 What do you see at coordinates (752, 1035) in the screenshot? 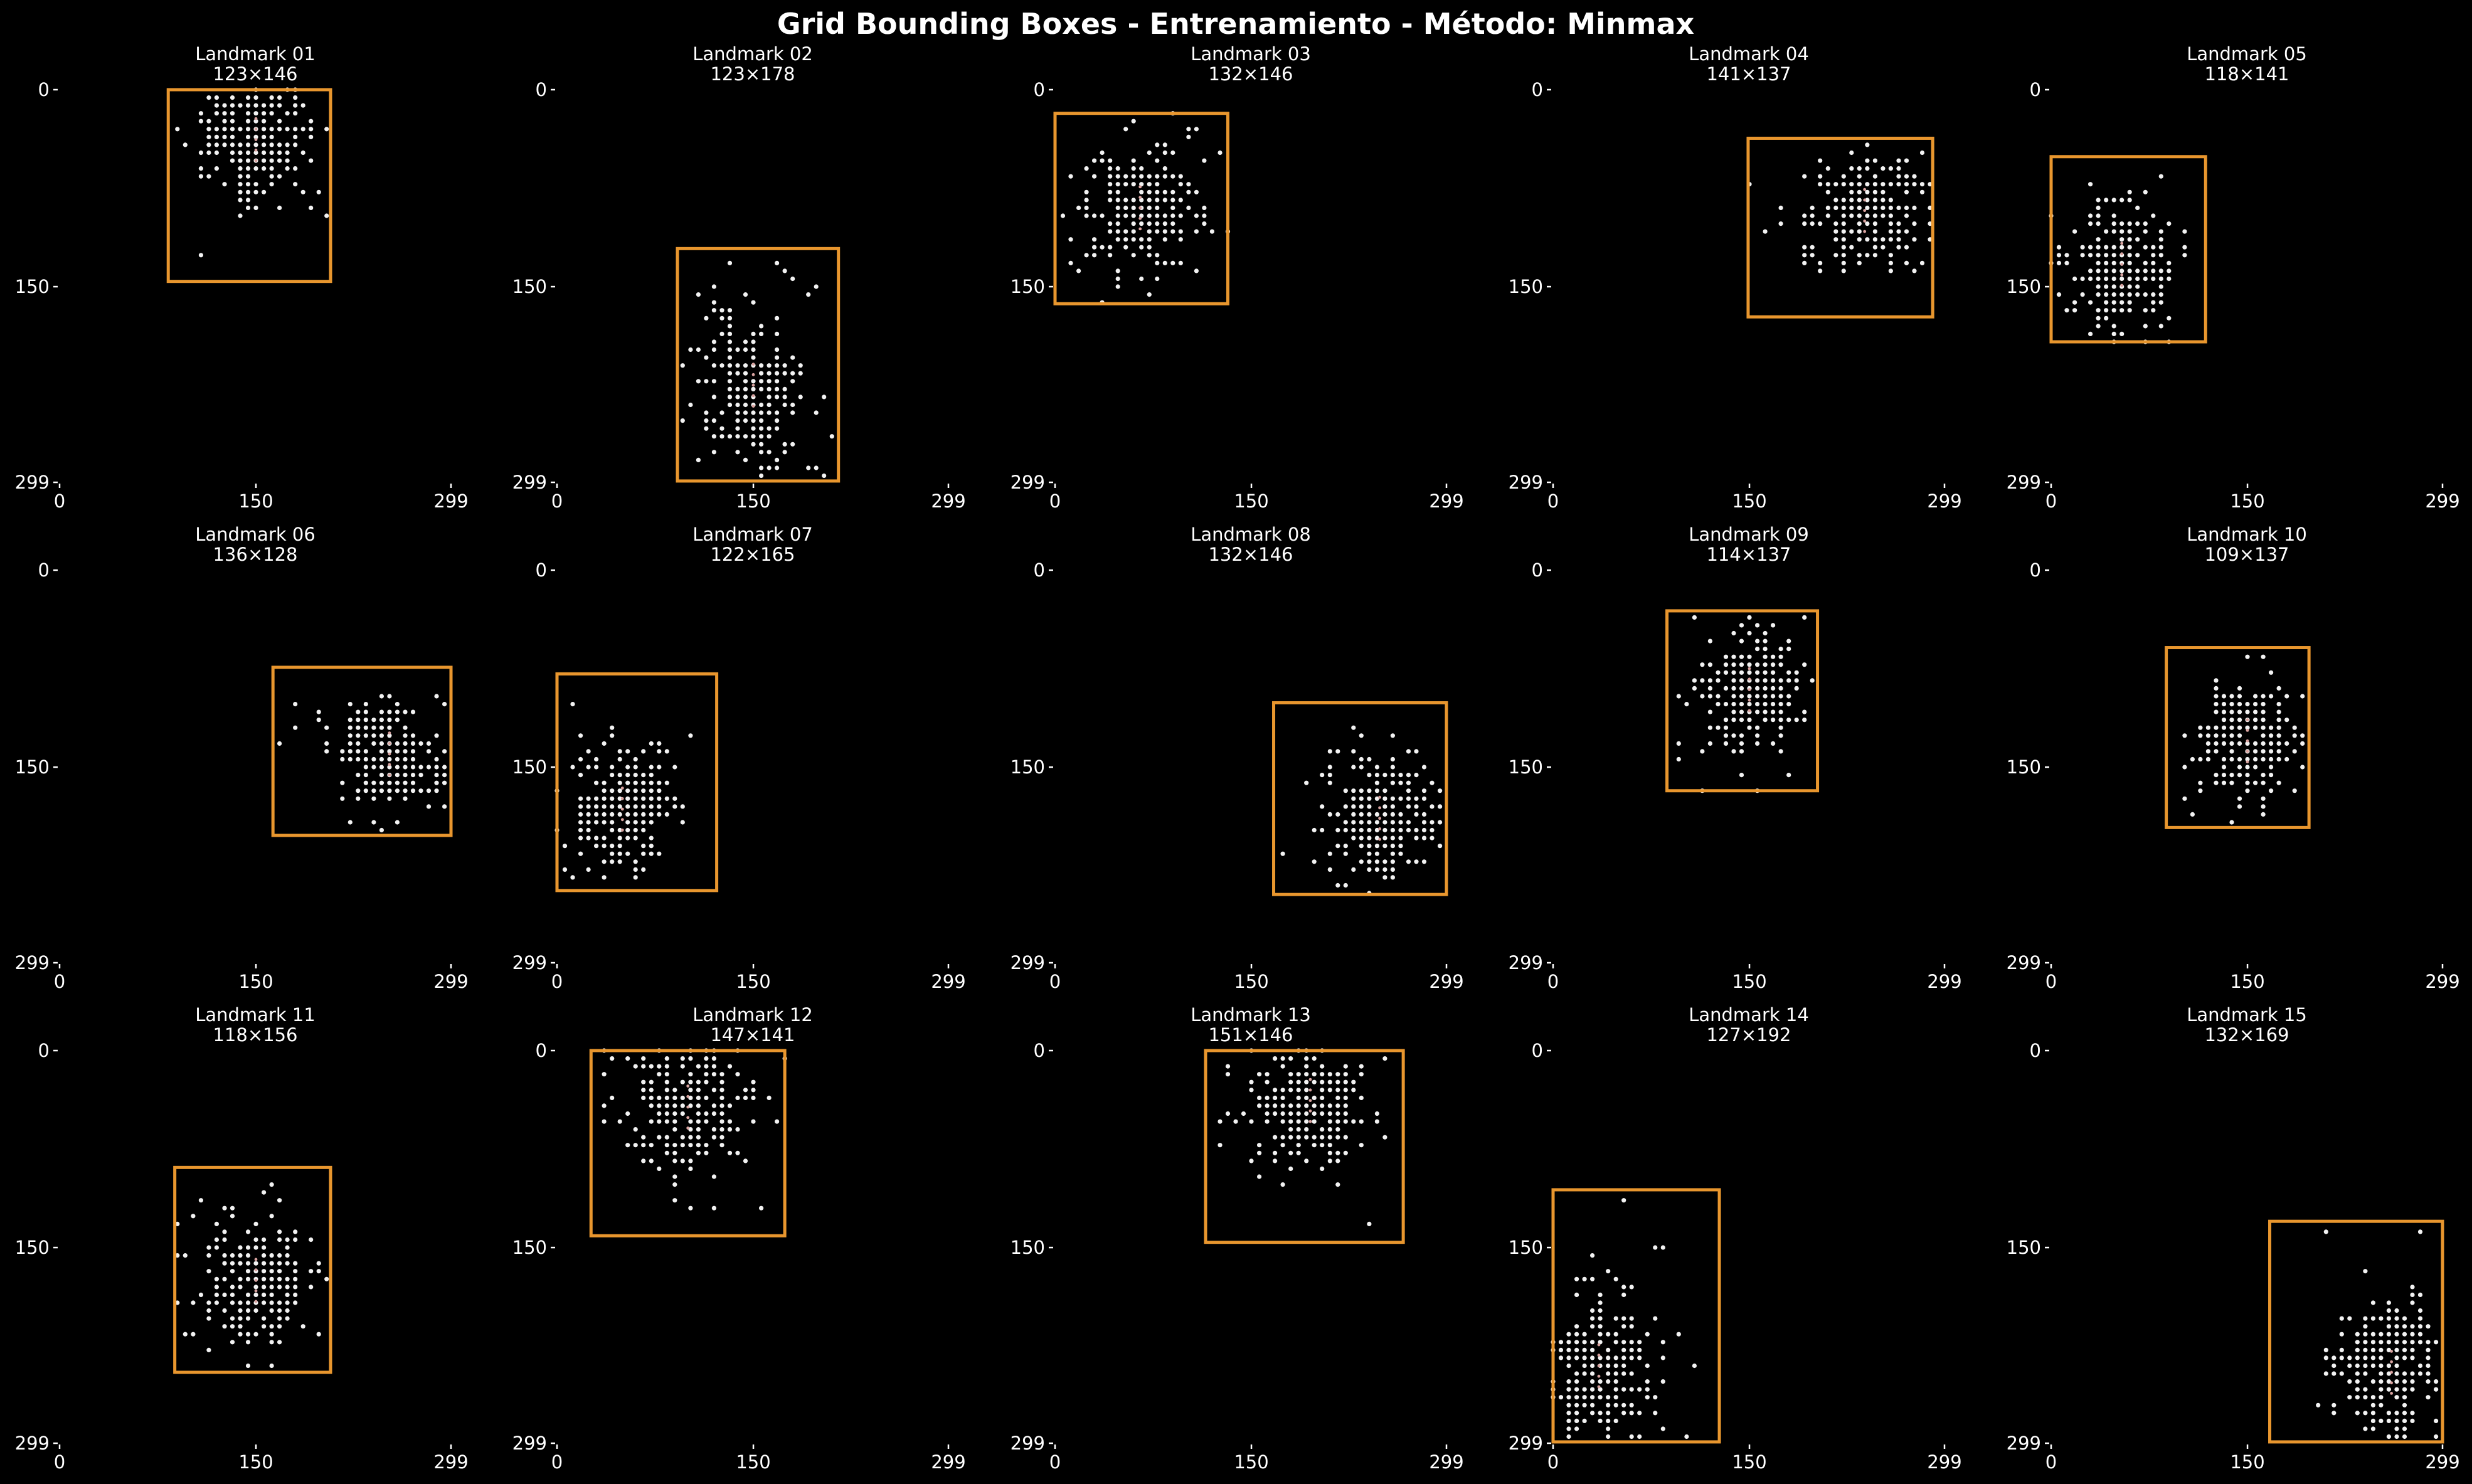
I see `panel-size-label: 147×141` at bounding box center [752, 1035].